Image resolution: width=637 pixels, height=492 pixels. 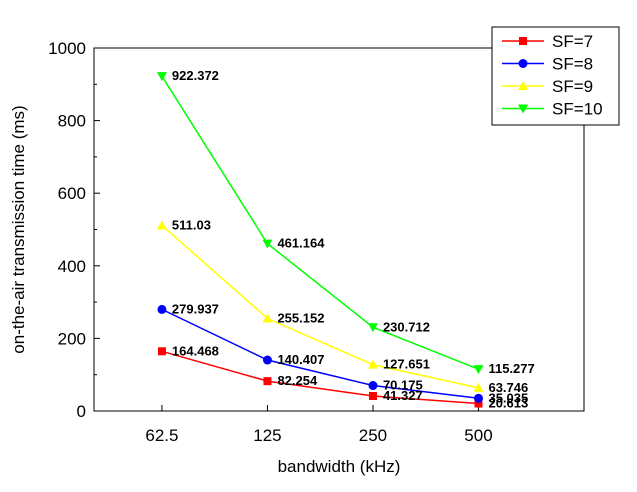 I want to click on data-label: 230.712, so click(x=406, y=326).